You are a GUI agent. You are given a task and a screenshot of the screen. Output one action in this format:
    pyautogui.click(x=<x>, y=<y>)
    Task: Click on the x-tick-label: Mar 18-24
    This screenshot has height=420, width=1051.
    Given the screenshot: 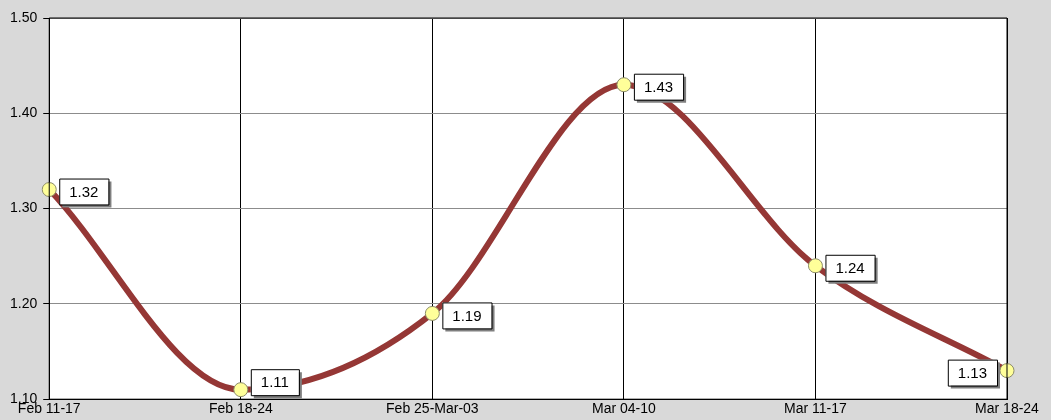 What is the action you would take?
    pyautogui.click(x=1007, y=408)
    